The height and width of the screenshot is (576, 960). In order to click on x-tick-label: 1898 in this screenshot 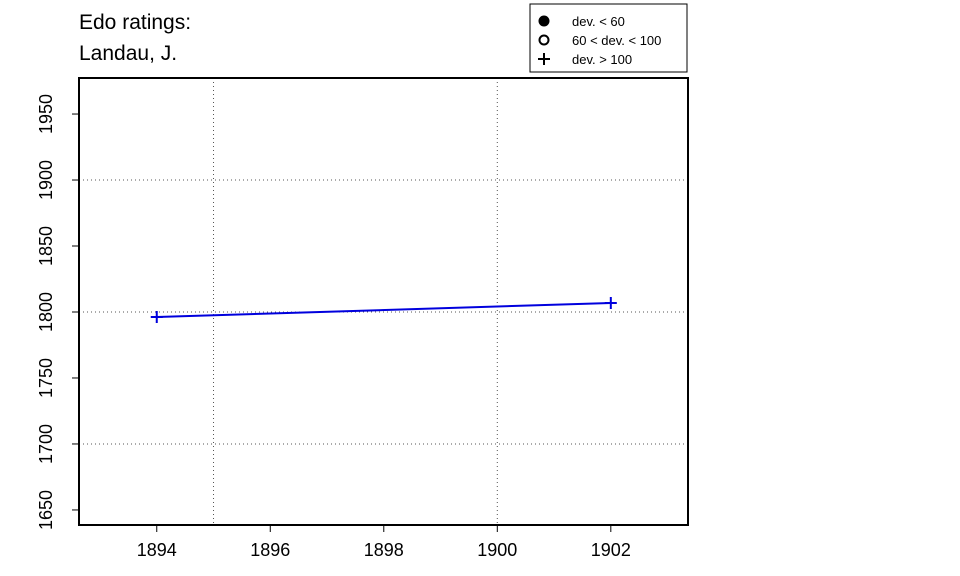, I will do `click(384, 550)`.